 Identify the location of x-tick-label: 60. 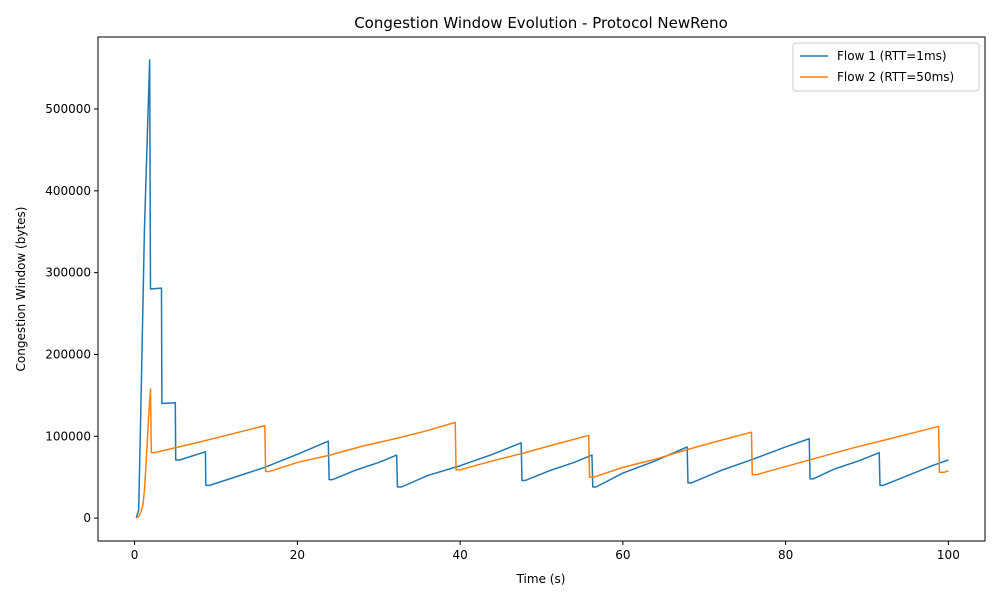
(622, 555).